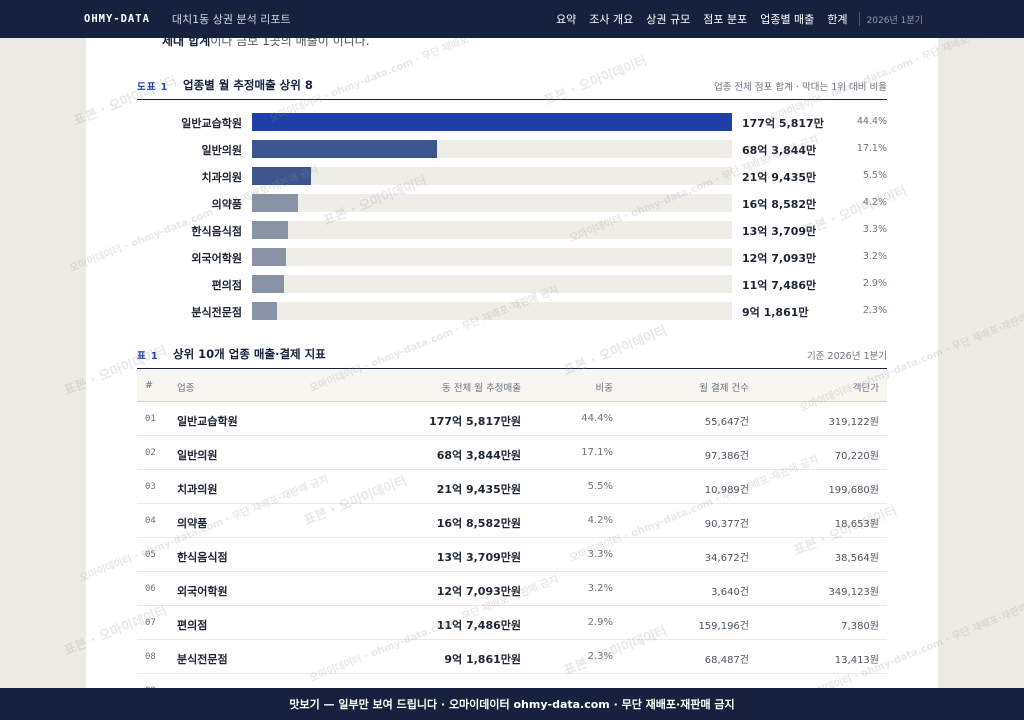  What do you see at coordinates (726, 456) in the screenshot?
I see `row-count: 97,386건` at bounding box center [726, 456].